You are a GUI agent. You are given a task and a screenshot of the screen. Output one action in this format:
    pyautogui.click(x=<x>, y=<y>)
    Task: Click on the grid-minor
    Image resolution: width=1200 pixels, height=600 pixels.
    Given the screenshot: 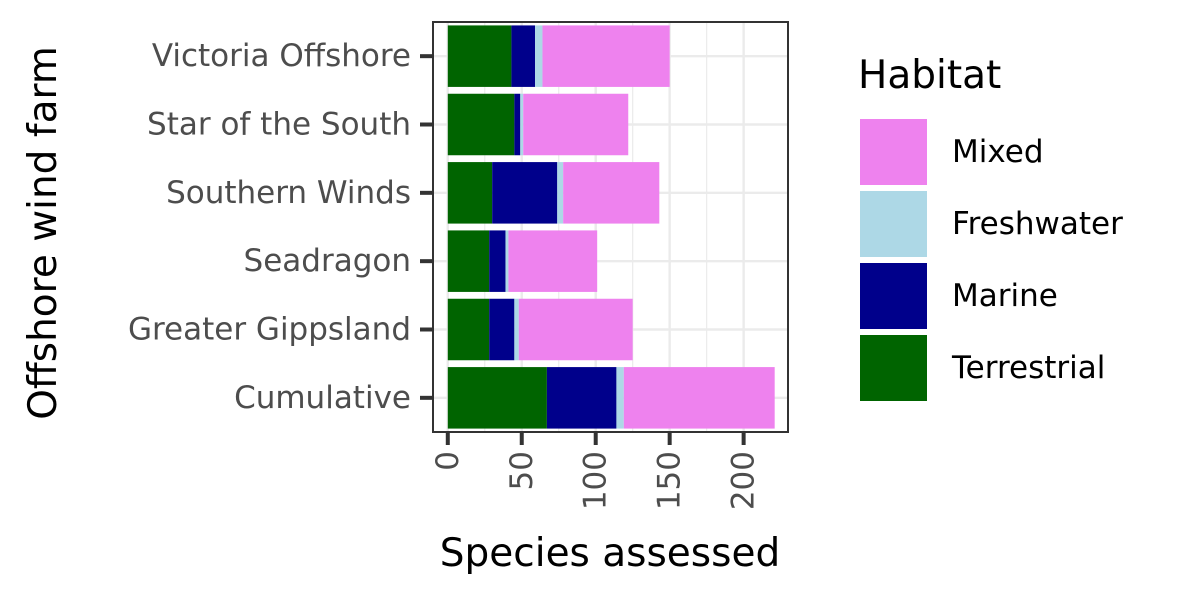 What is the action you would take?
    pyautogui.click(x=596, y=227)
    